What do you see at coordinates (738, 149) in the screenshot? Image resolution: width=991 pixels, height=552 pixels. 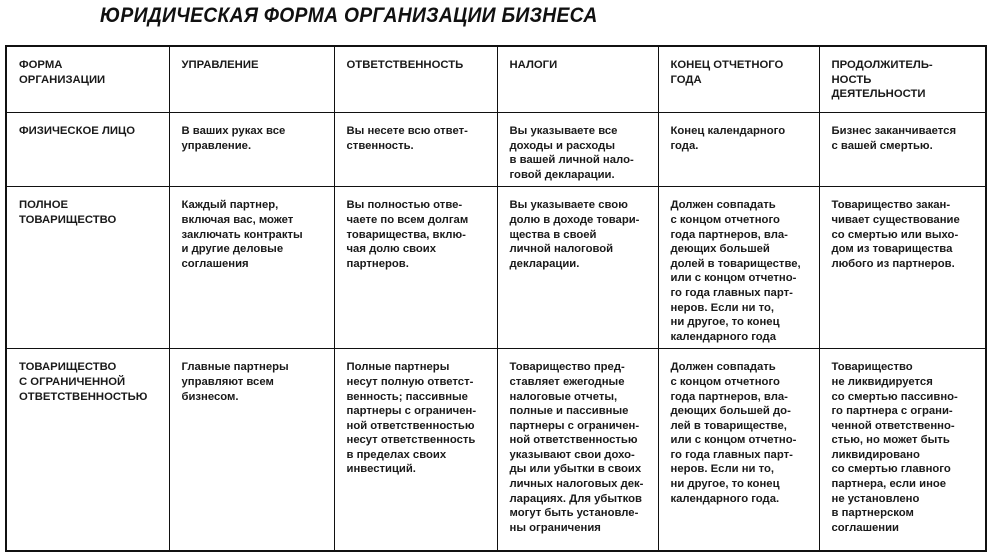 I see `table-cell: Конец календарного года.` at bounding box center [738, 149].